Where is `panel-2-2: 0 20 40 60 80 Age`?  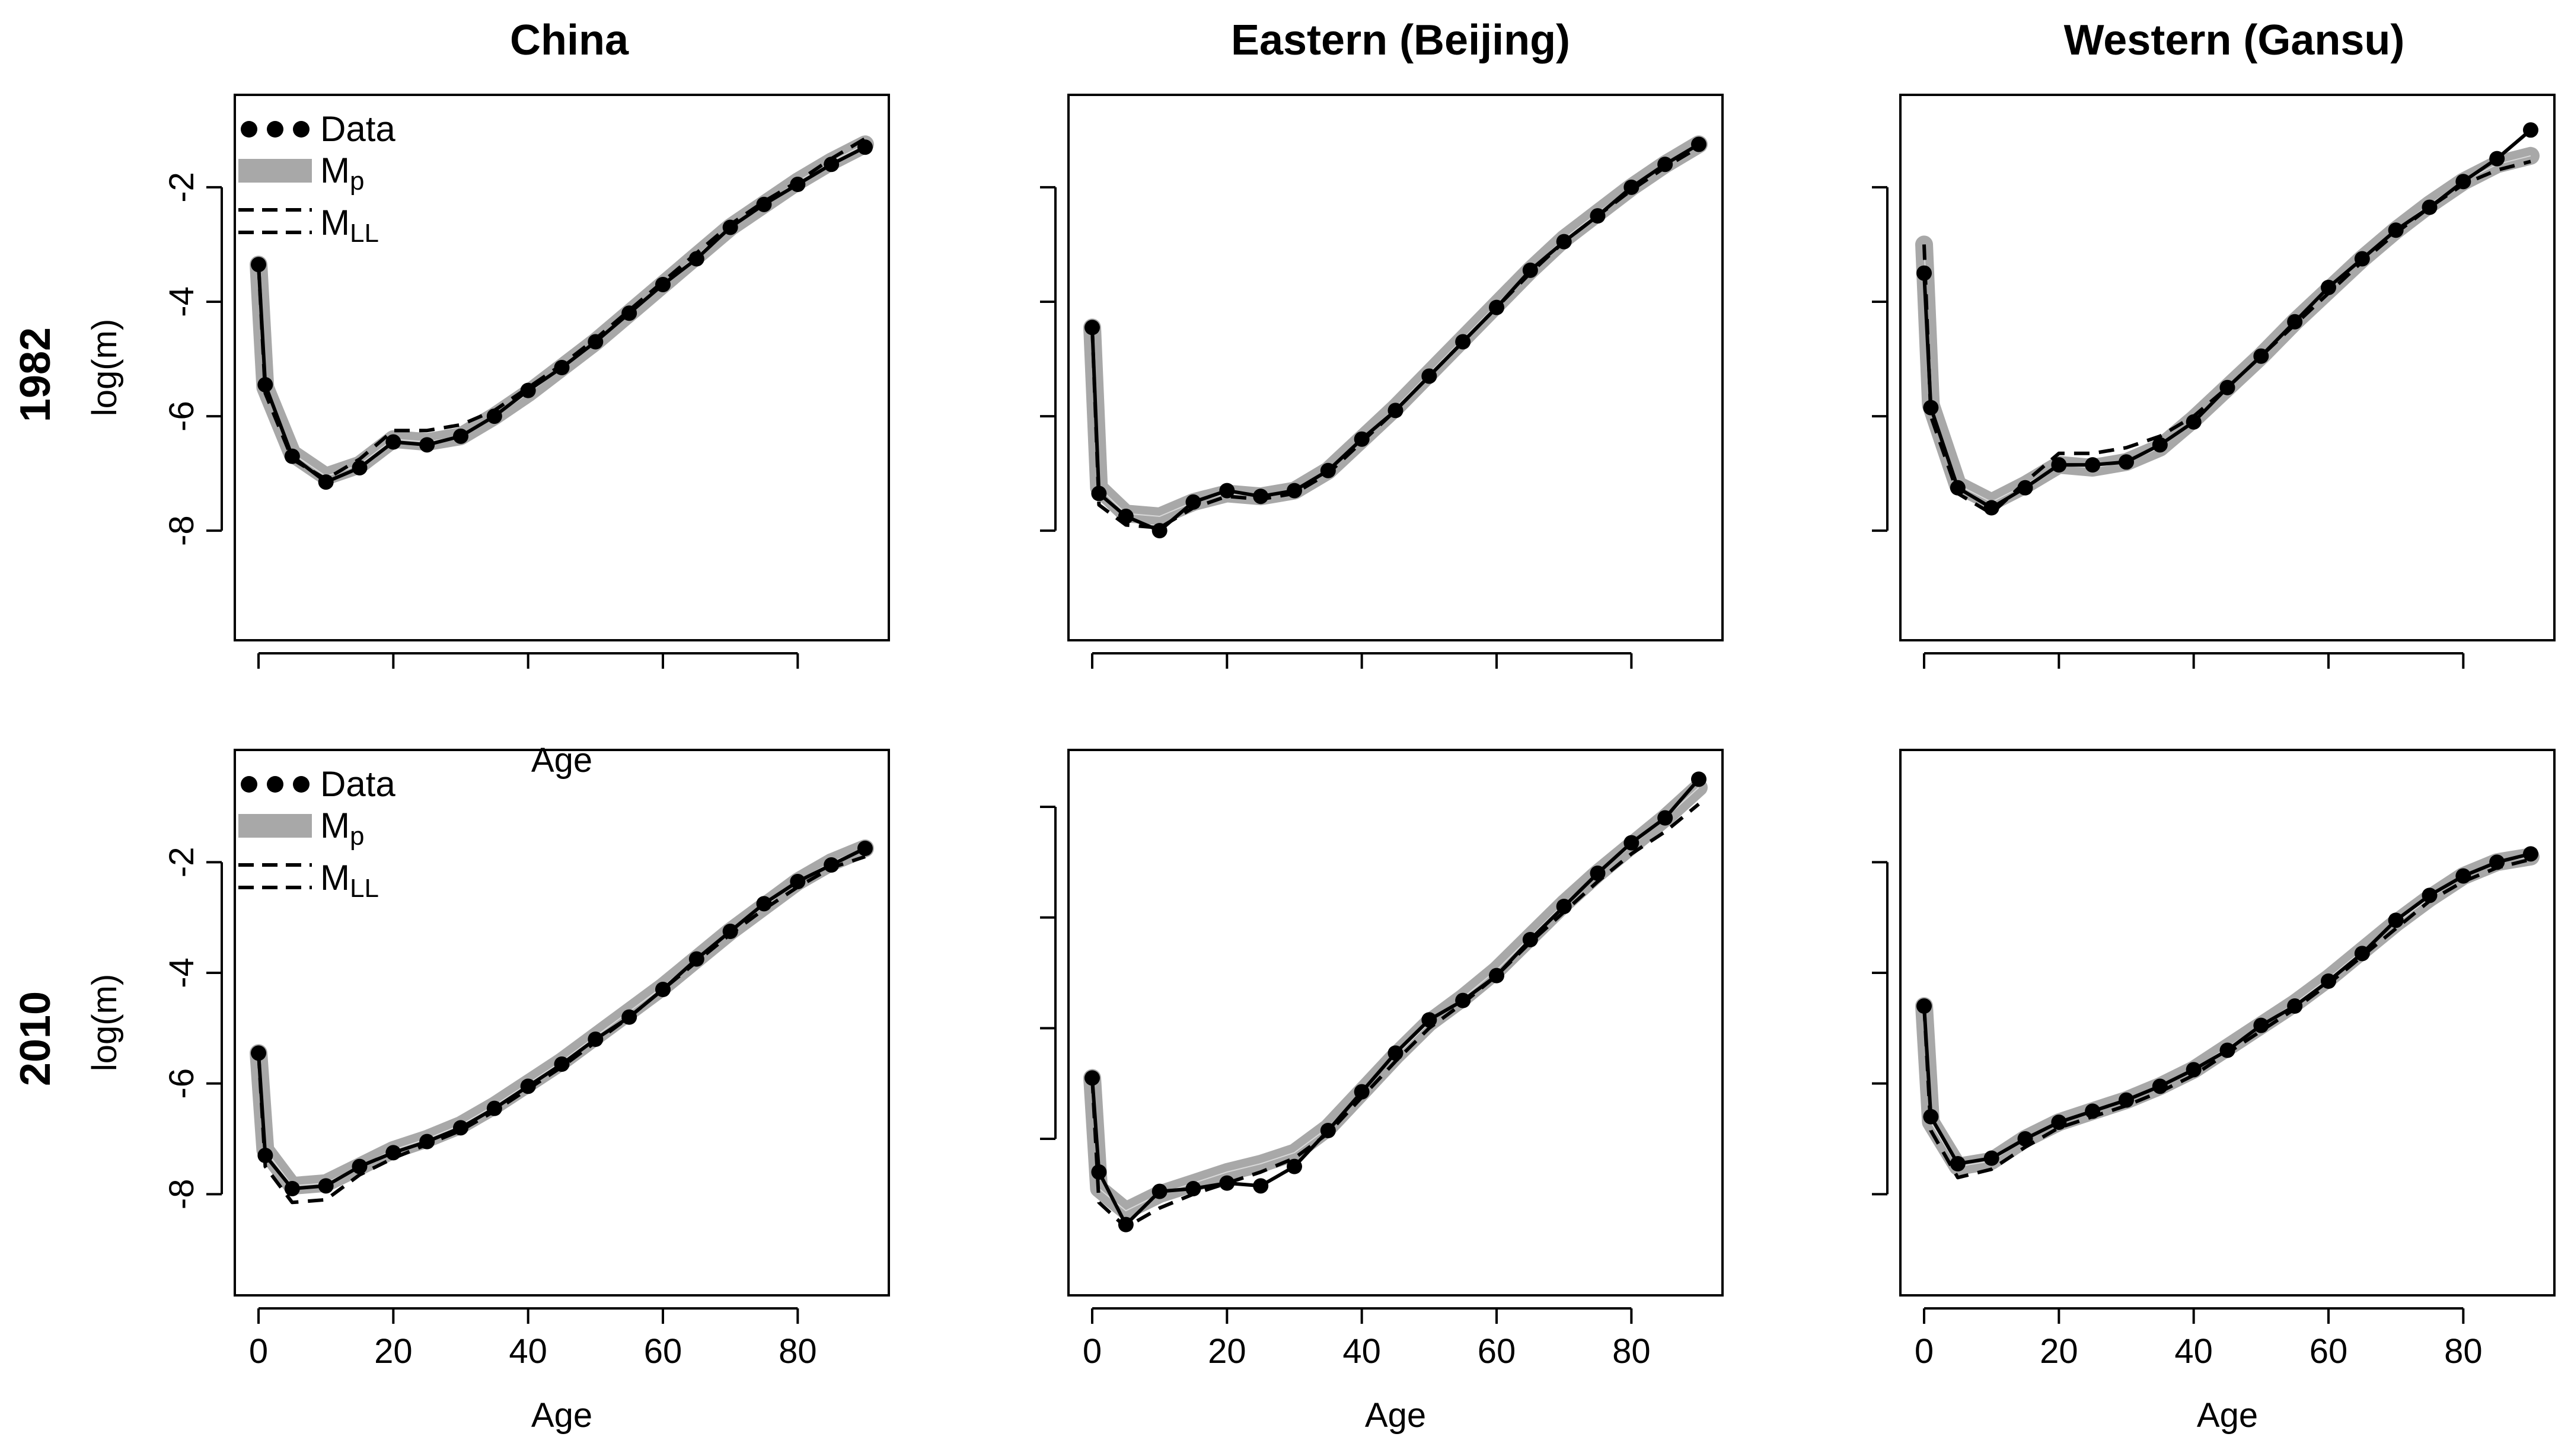
panel-2-2: 0 20 40 60 80 Age is located at coordinates (1382, 1092).